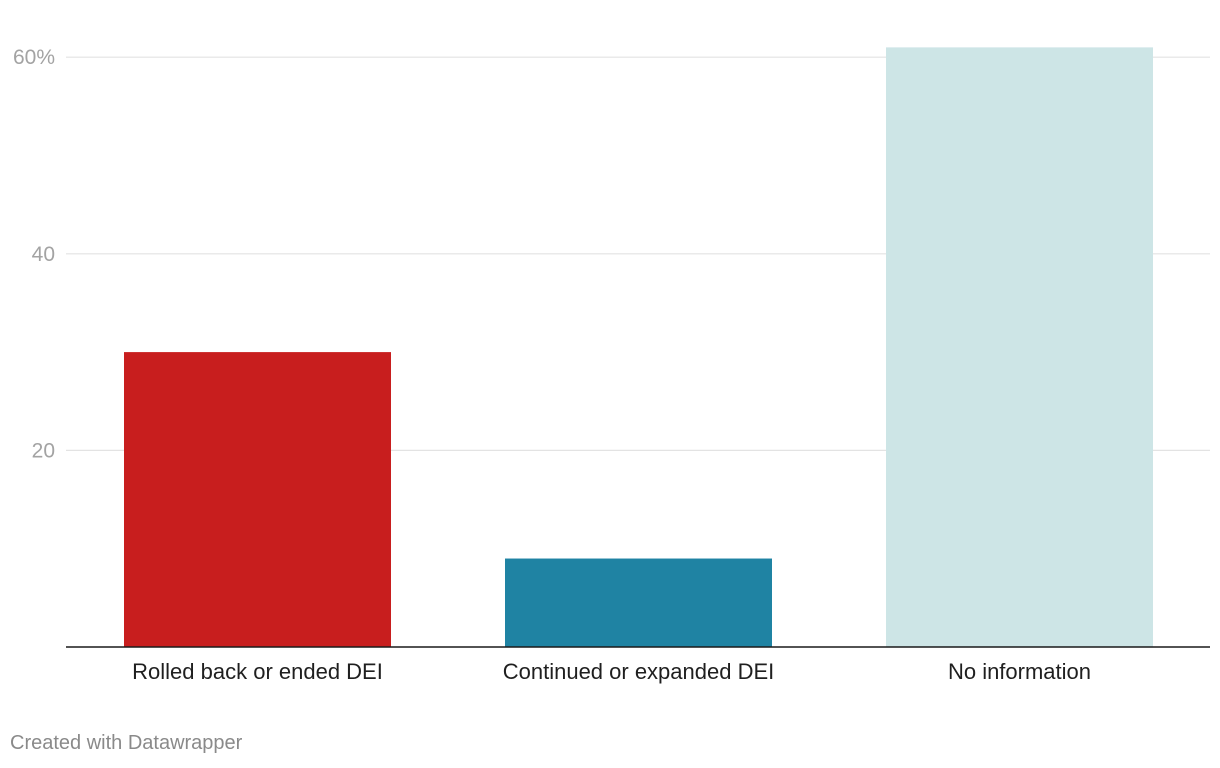  Describe the element at coordinates (638, 602) in the screenshot. I see `bar-continued-or-expanded-dei` at that location.